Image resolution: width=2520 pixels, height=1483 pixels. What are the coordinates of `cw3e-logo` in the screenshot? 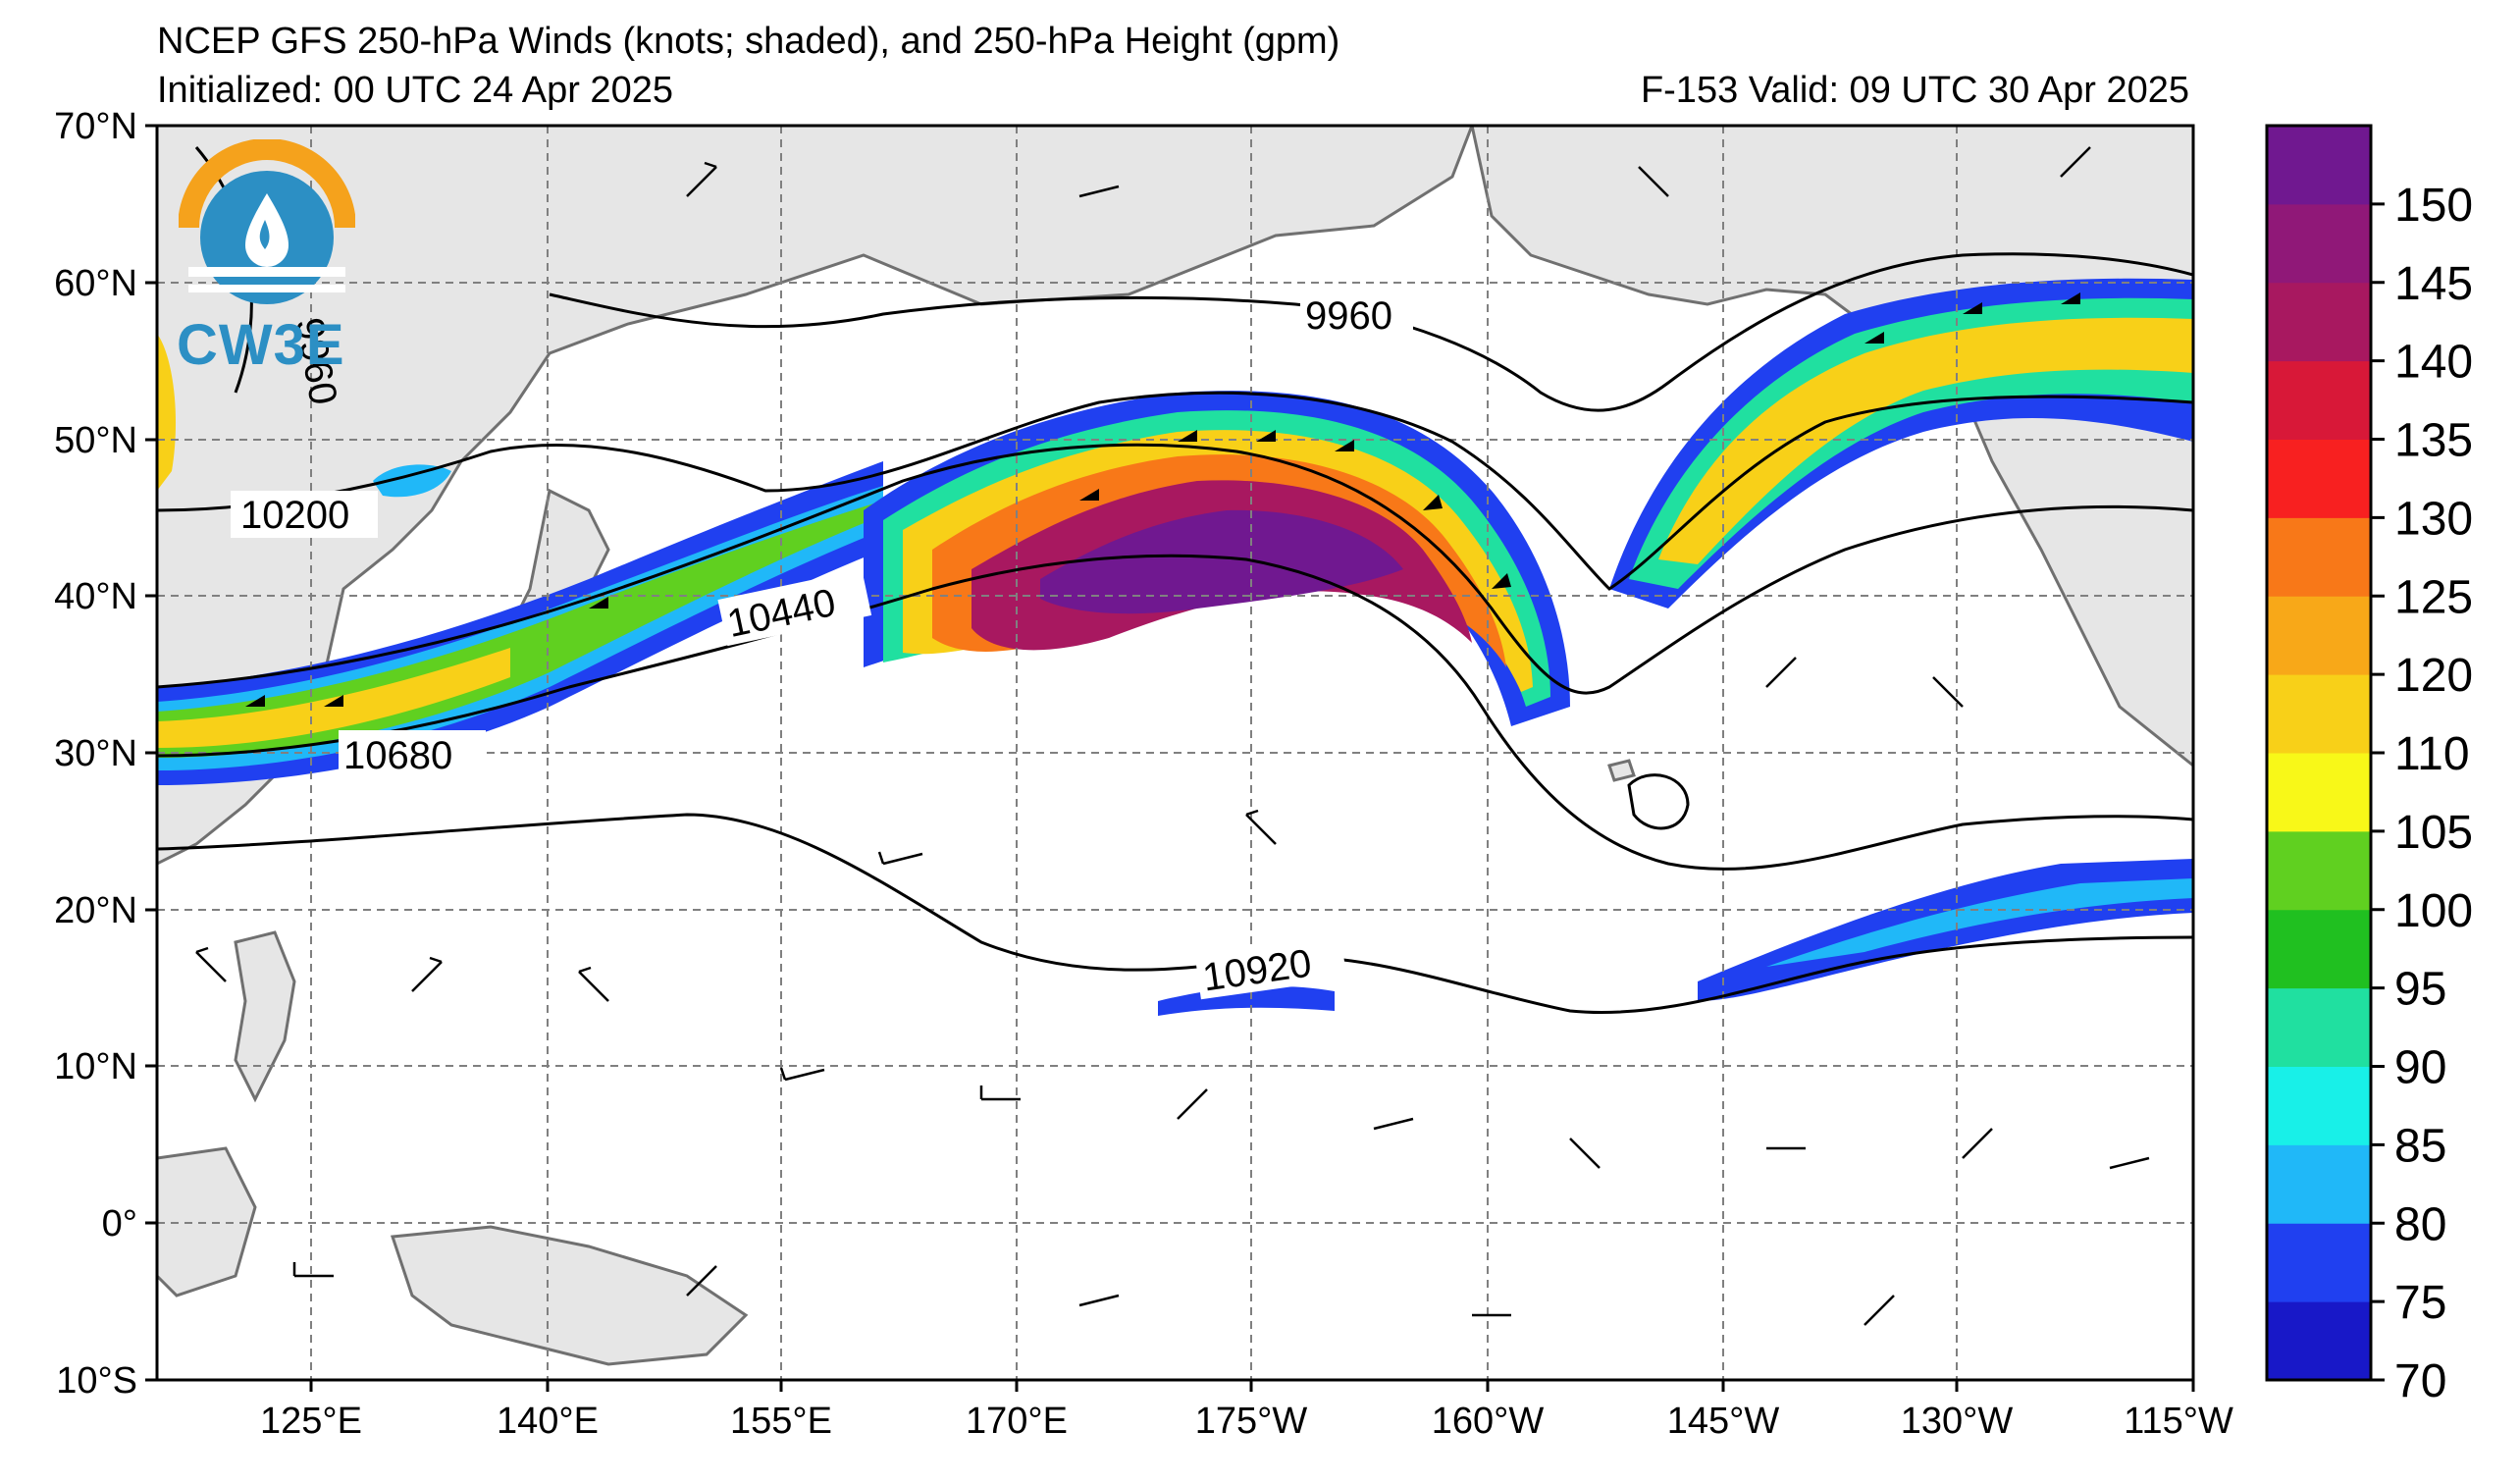 It's located at (267, 222).